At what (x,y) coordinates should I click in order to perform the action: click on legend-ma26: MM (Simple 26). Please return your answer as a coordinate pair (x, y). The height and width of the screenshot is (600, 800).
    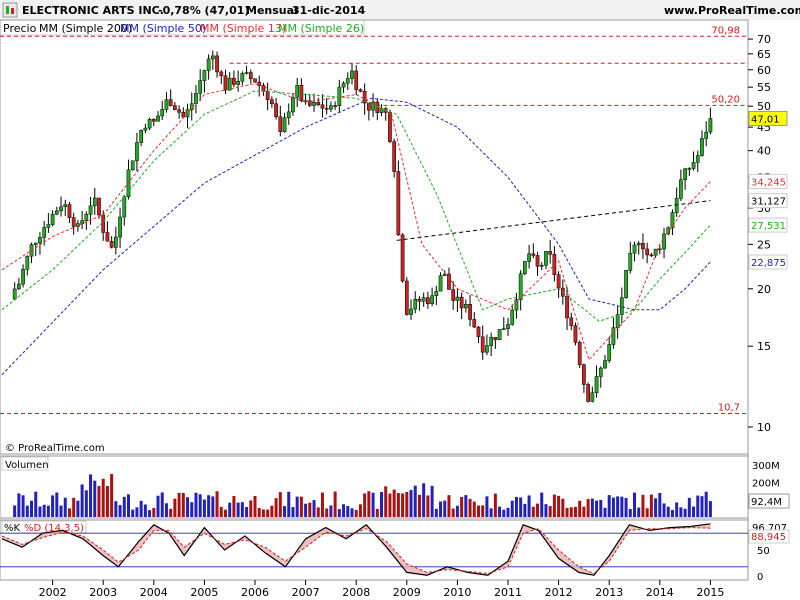
    Looking at the image, I should click on (321, 28).